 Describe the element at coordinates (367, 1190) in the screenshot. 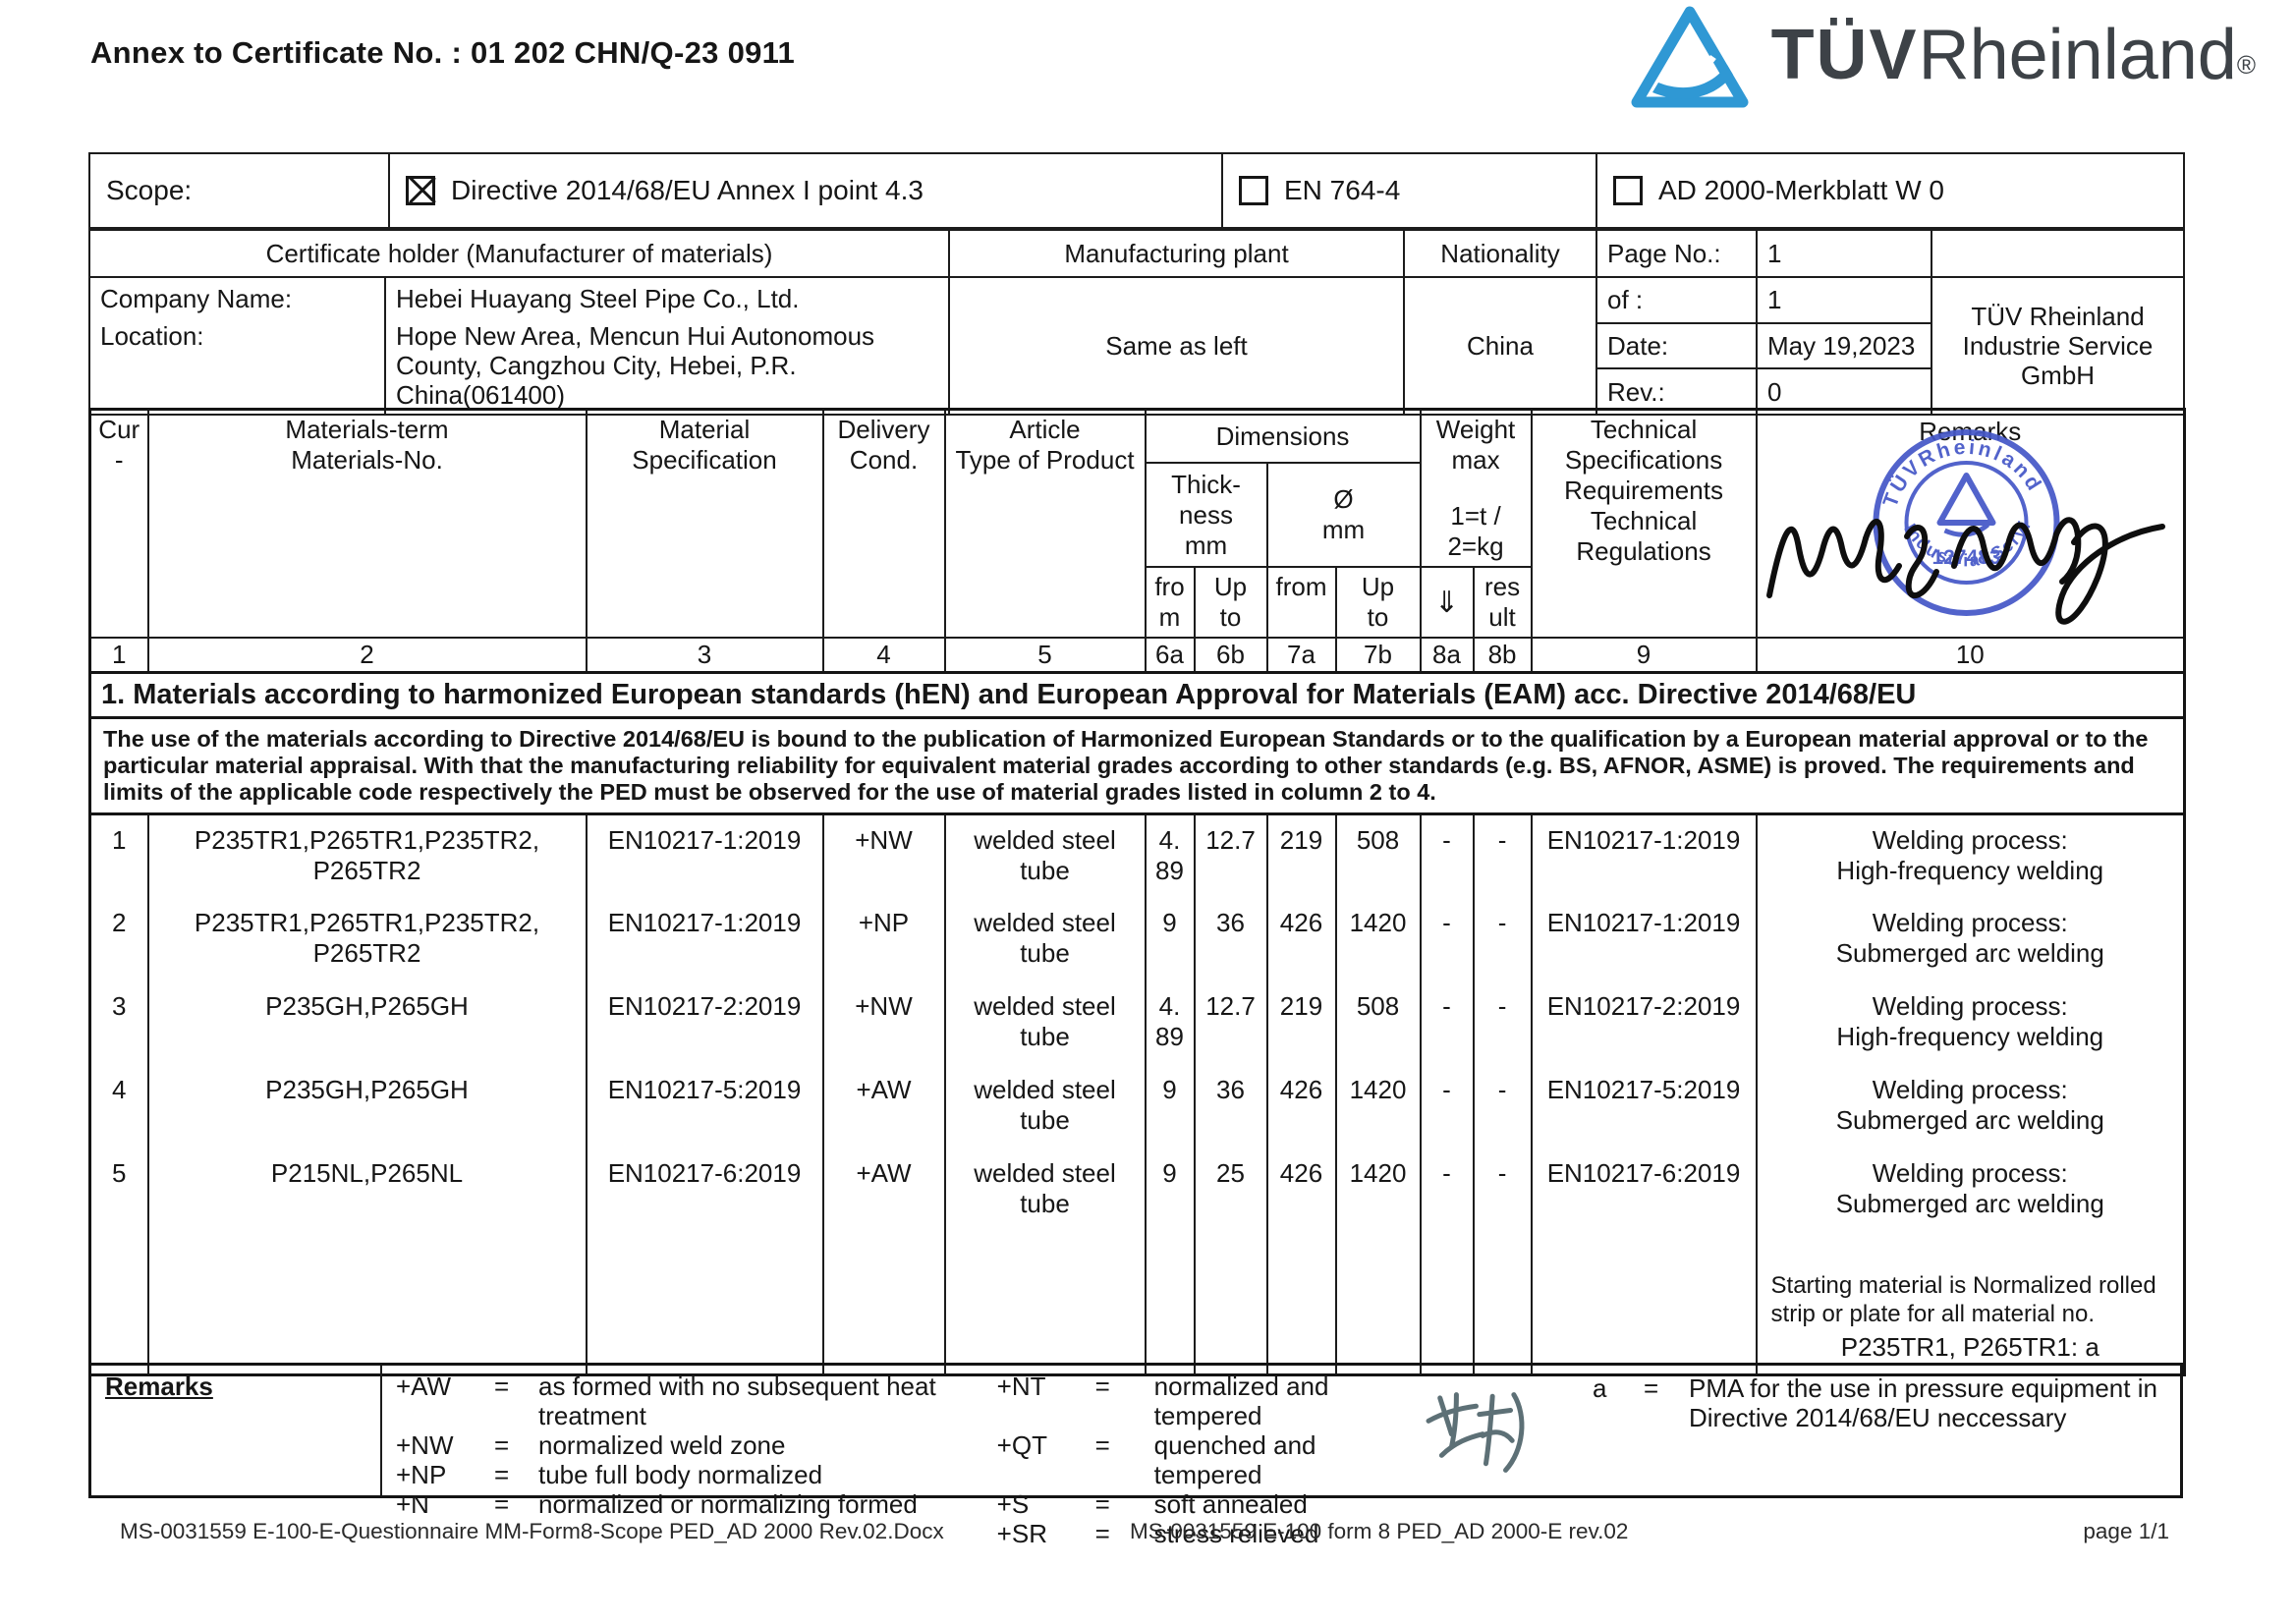

I see `cell-materials: P215NL,P265NL` at that location.